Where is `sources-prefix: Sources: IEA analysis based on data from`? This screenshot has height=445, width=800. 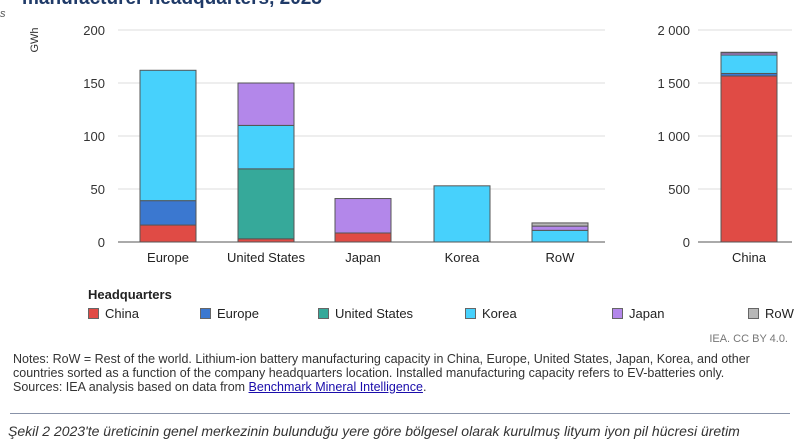
sources-prefix: Sources: IEA analysis based on data from is located at coordinates (131, 387).